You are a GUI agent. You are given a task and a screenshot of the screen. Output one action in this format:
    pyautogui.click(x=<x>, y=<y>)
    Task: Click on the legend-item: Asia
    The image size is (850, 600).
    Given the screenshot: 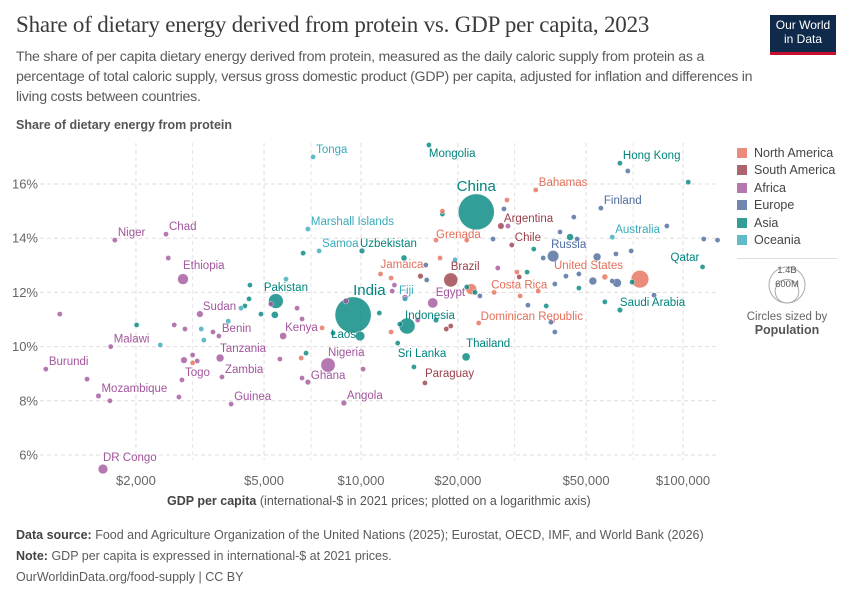 What is the action you would take?
    pyautogui.click(x=786, y=223)
    